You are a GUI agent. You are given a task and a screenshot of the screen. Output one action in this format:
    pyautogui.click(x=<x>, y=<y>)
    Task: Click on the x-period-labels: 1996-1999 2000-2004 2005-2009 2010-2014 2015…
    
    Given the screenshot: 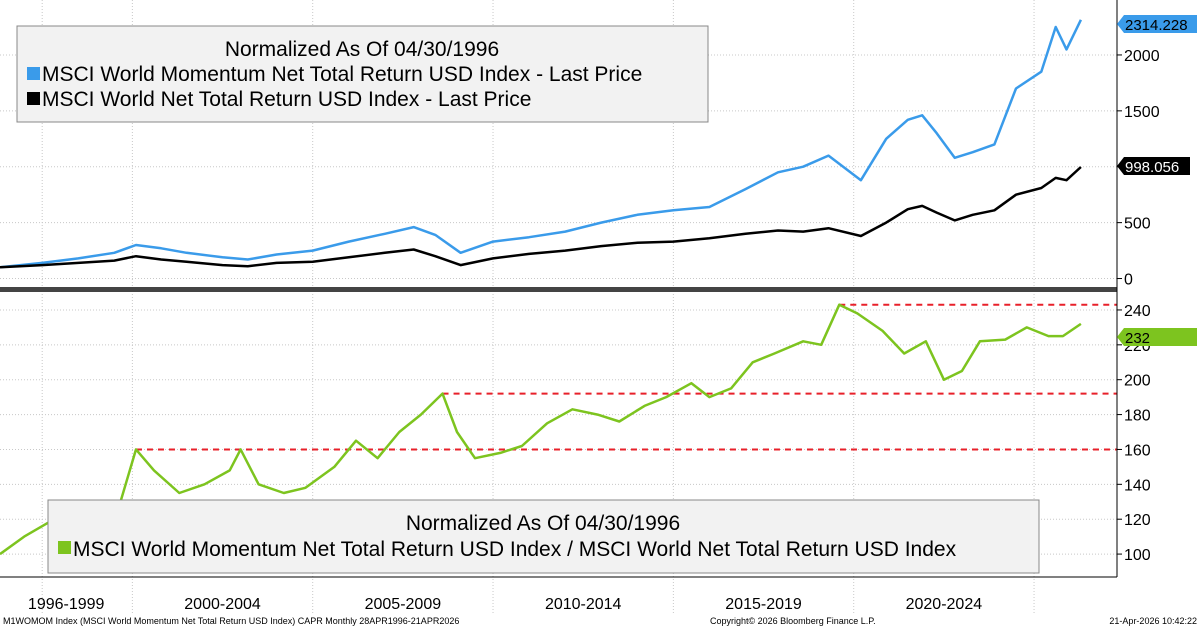 What is the action you would take?
    pyautogui.click(x=505, y=604)
    